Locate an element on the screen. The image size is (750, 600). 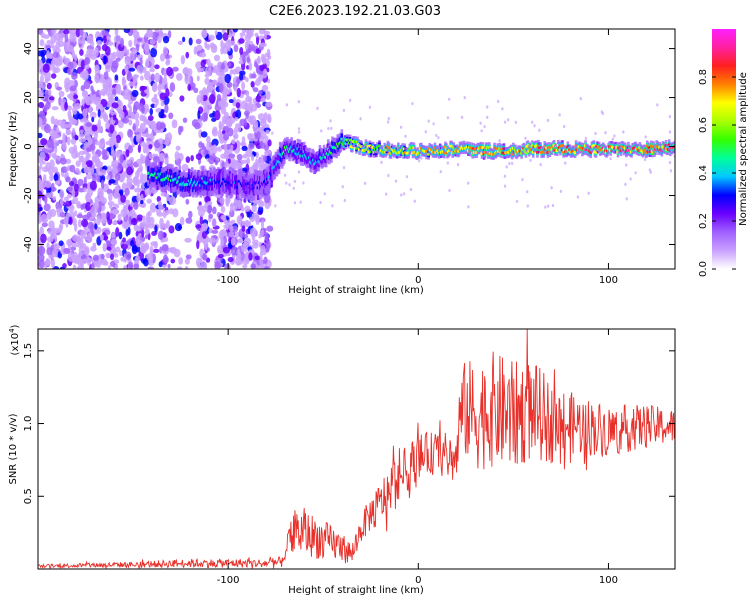
spectrogram-y-axis-label: Frequency (Hz) is located at coordinates (13, 149).